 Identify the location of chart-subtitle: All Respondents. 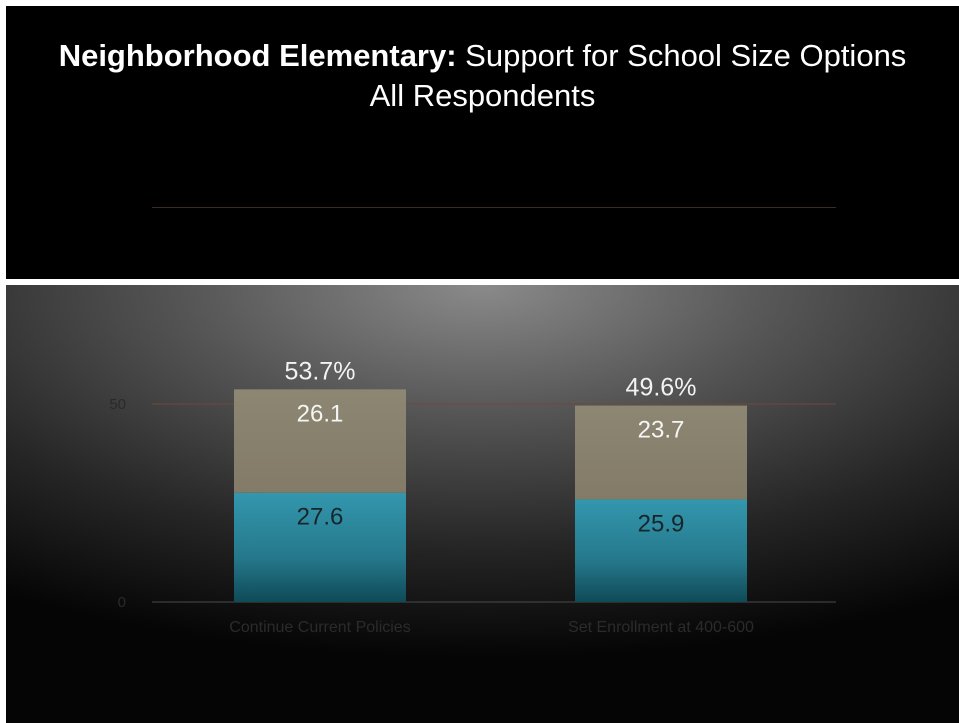
(482, 95).